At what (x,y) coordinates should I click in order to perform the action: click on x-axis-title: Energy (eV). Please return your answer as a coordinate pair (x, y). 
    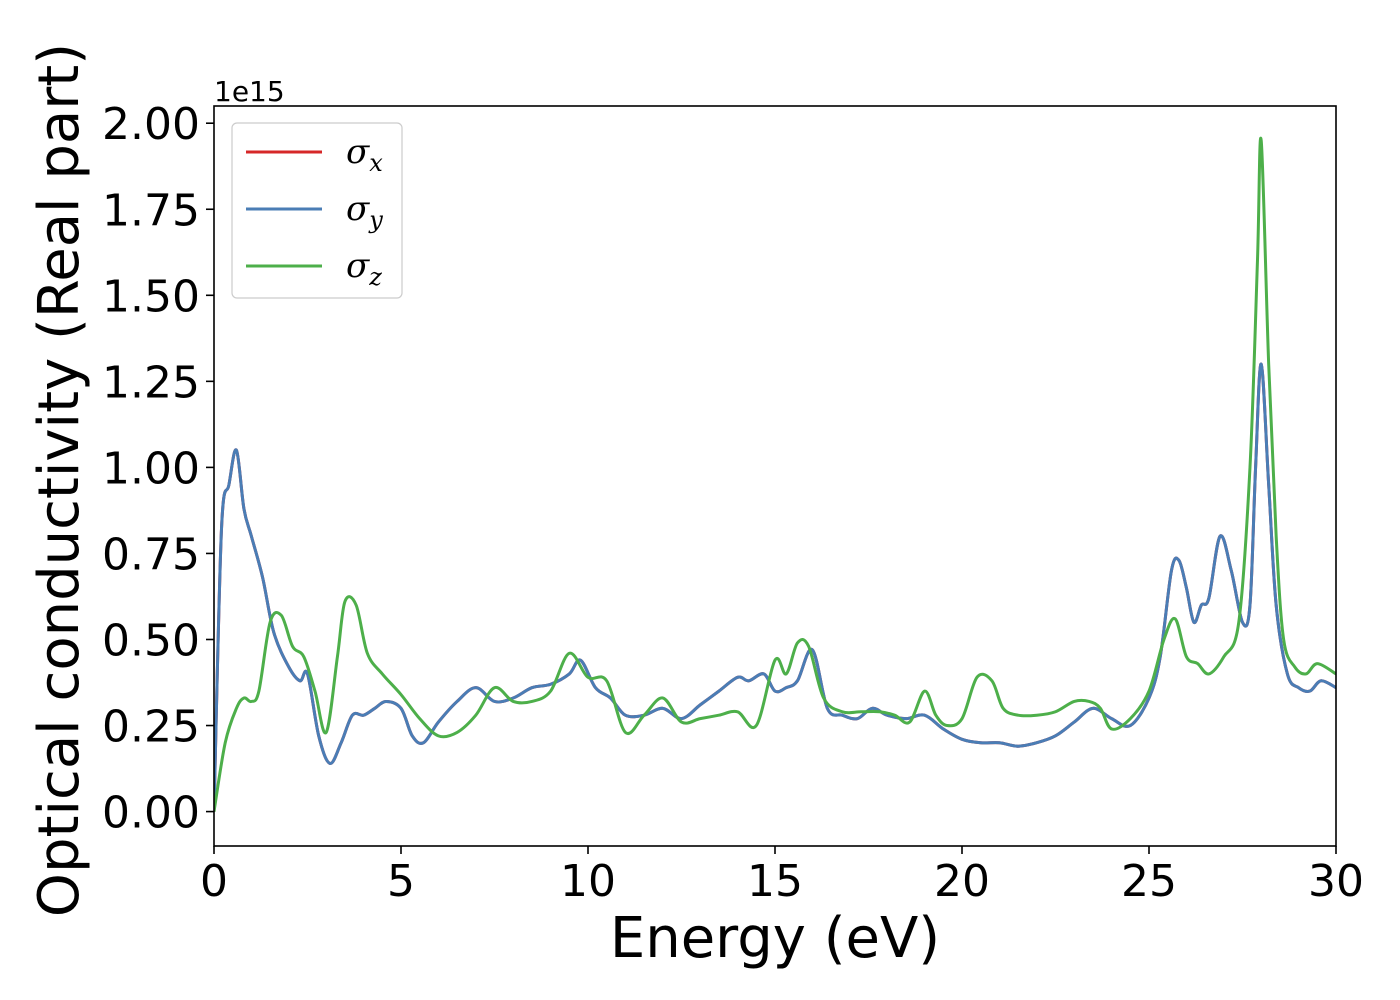
    Looking at the image, I should click on (775, 938).